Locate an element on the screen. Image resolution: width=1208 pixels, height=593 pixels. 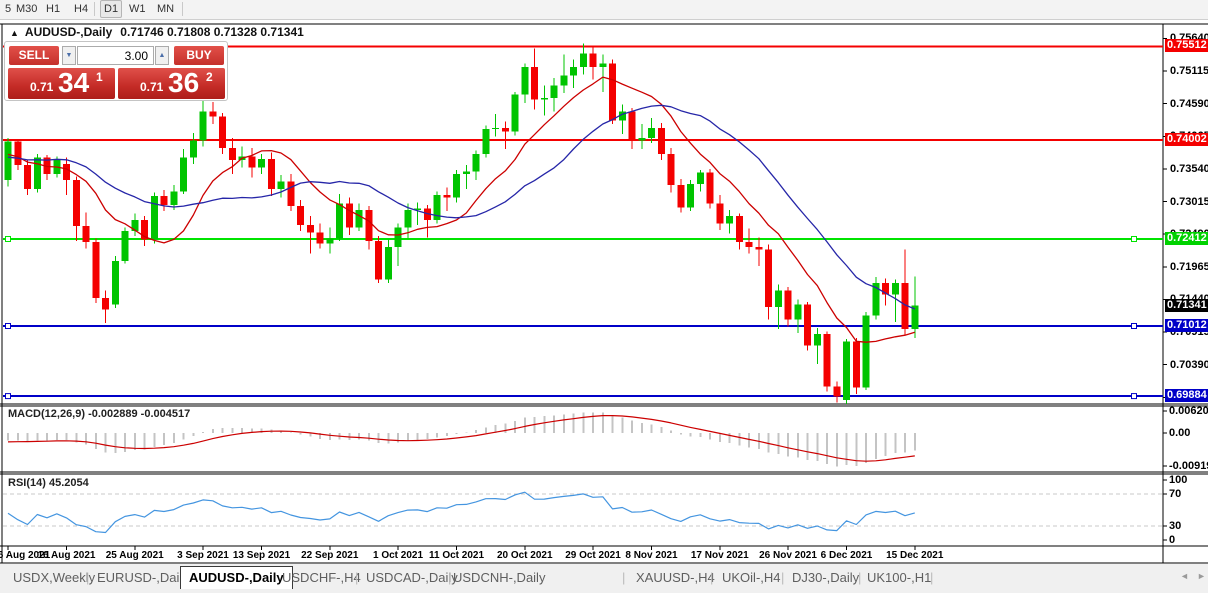
price-level-badge: 0.71341 is located at coordinates (1186, 305).